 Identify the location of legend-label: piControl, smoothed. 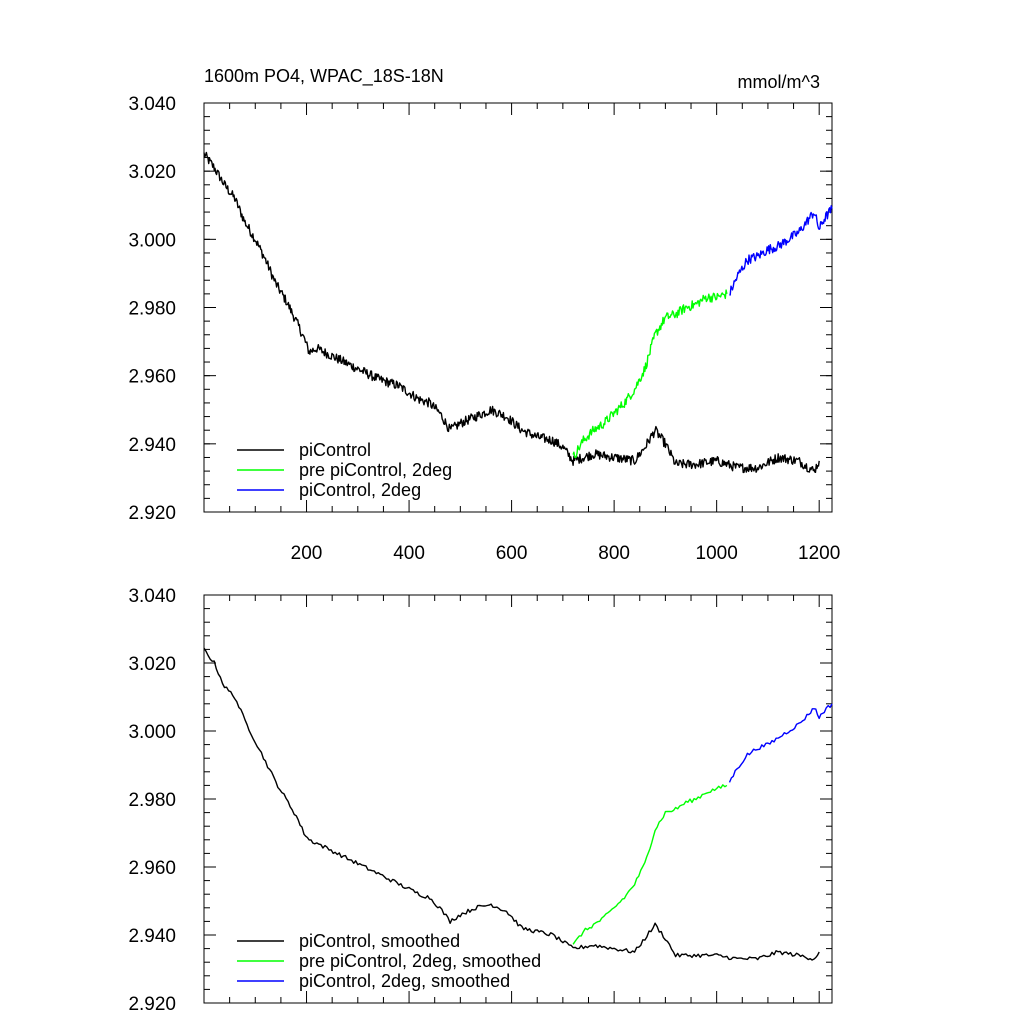
(379, 941).